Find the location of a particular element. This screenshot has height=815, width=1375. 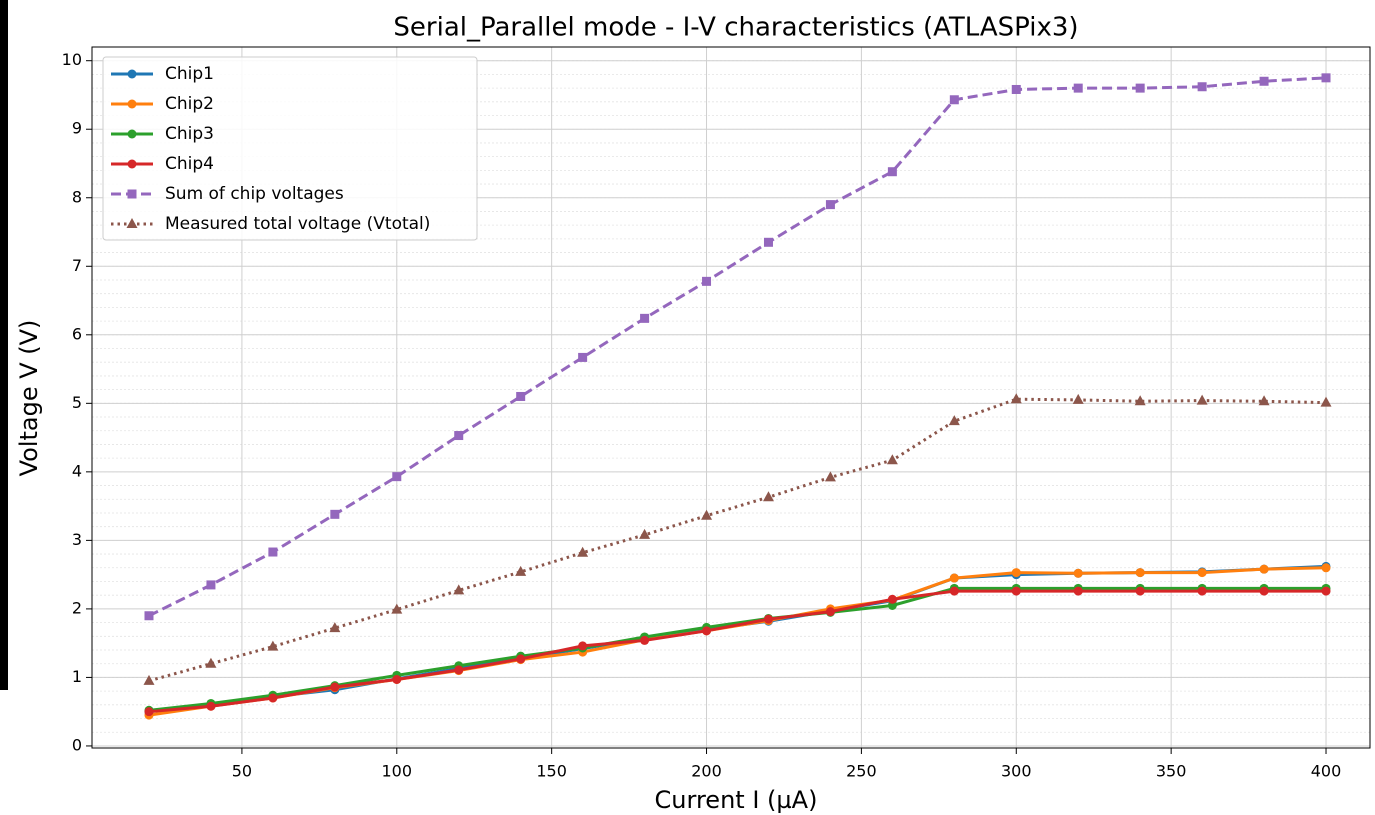

y-tick-label: 8 is located at coordinates (77, 196).